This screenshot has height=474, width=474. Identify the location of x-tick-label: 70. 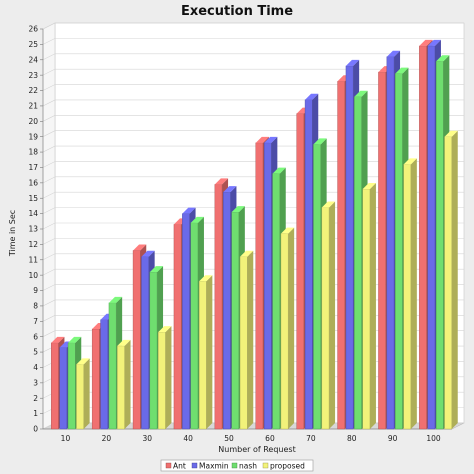
(311, 438).